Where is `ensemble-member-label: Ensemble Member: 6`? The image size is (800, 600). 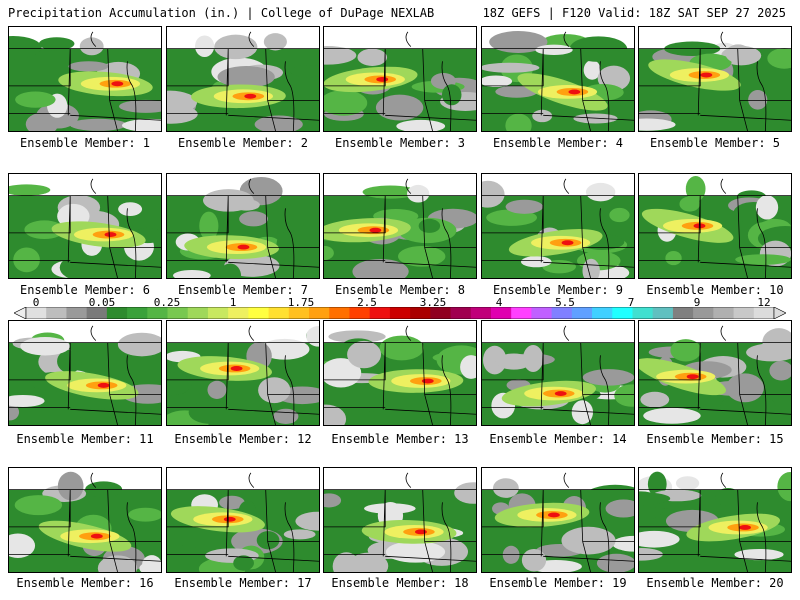
ensemble-member-label: Ensemble Member: 6 is located at coordinates (85, 290).